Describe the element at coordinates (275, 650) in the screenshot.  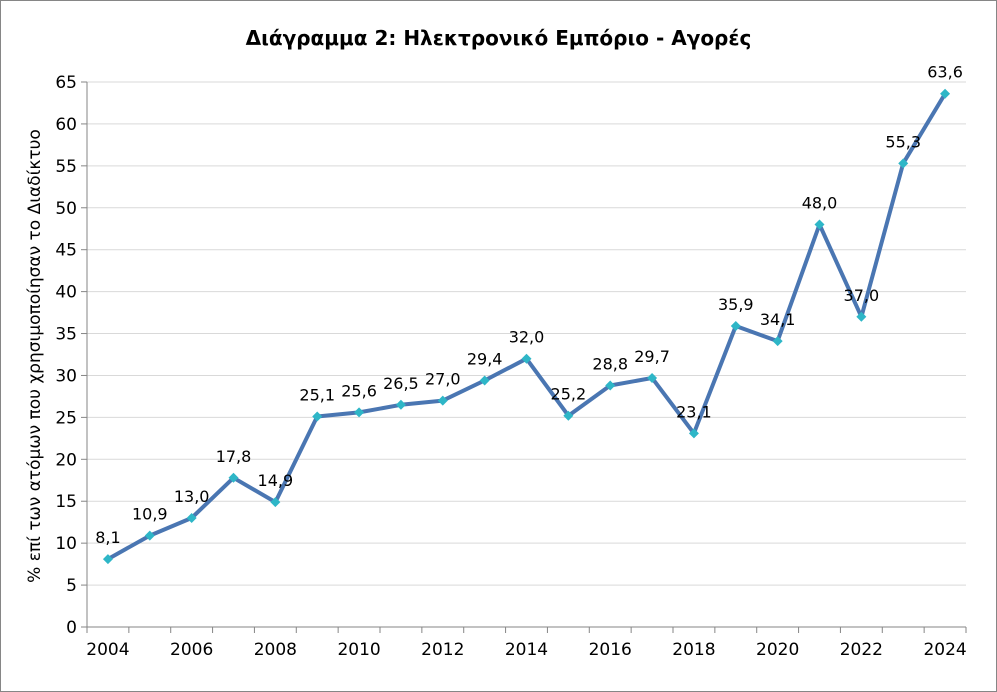
I see `x-tick-label: 2008` at that location.